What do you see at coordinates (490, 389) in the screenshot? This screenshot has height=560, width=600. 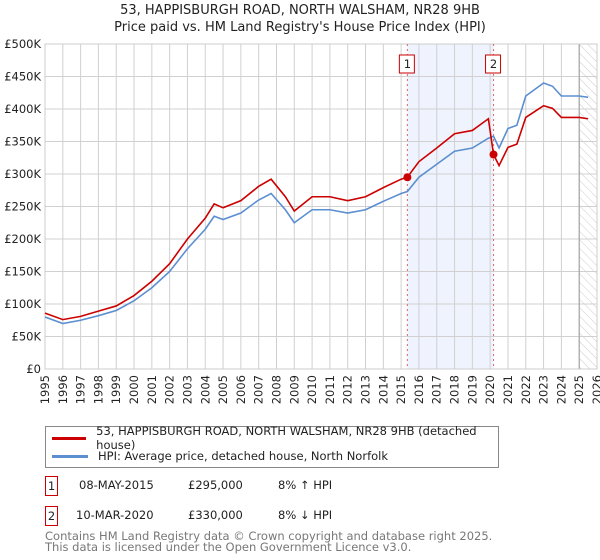 I see `x-tick-label: 2020` at bounding box center [490, 389].